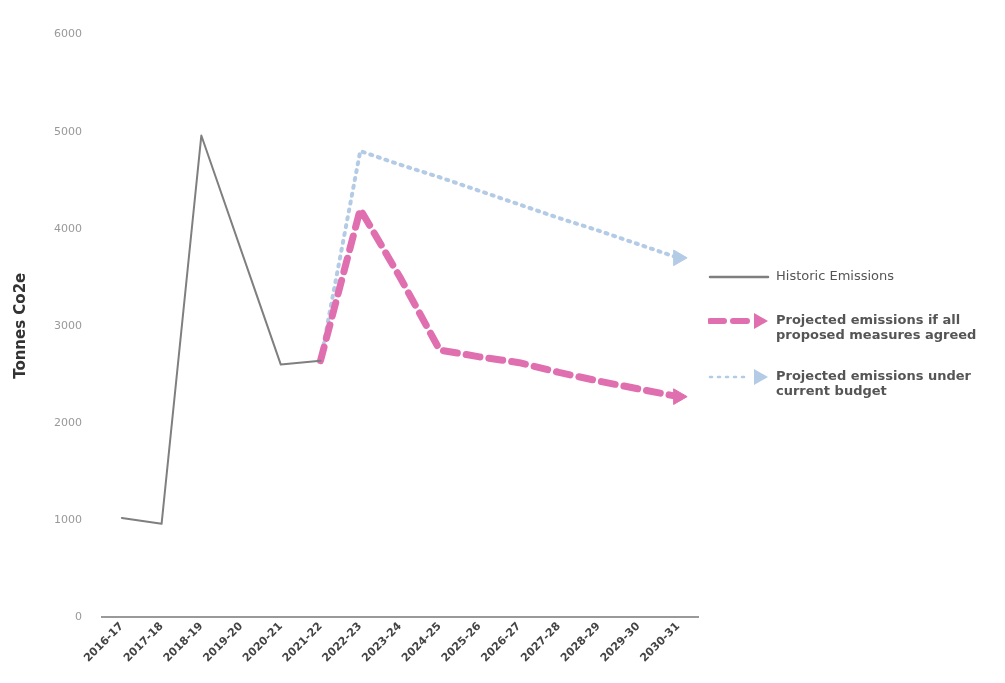  What do you see at coordinates (67, 34) in the screenshot?
I see `y-tick-label: 6000` at bounding box center [67, 34].